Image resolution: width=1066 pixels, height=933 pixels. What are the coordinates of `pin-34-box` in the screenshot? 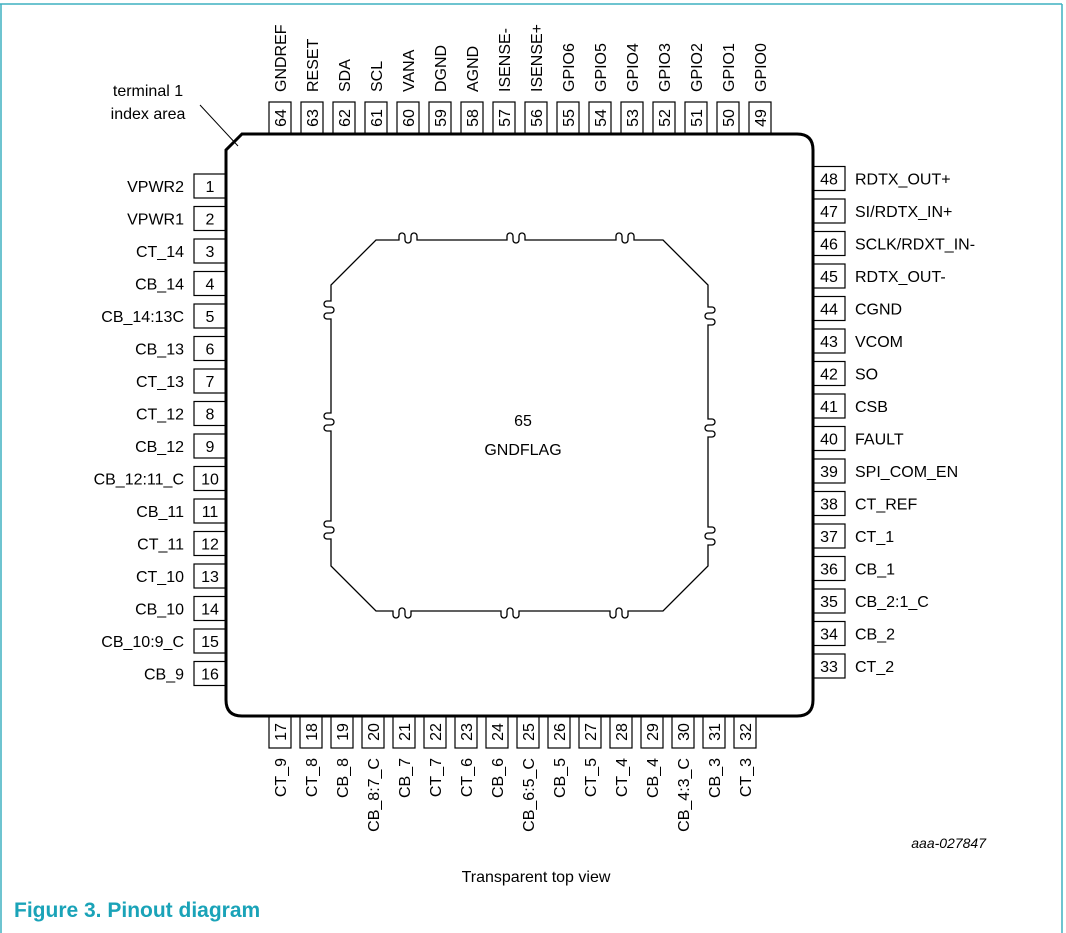 It's located at (829, 633).